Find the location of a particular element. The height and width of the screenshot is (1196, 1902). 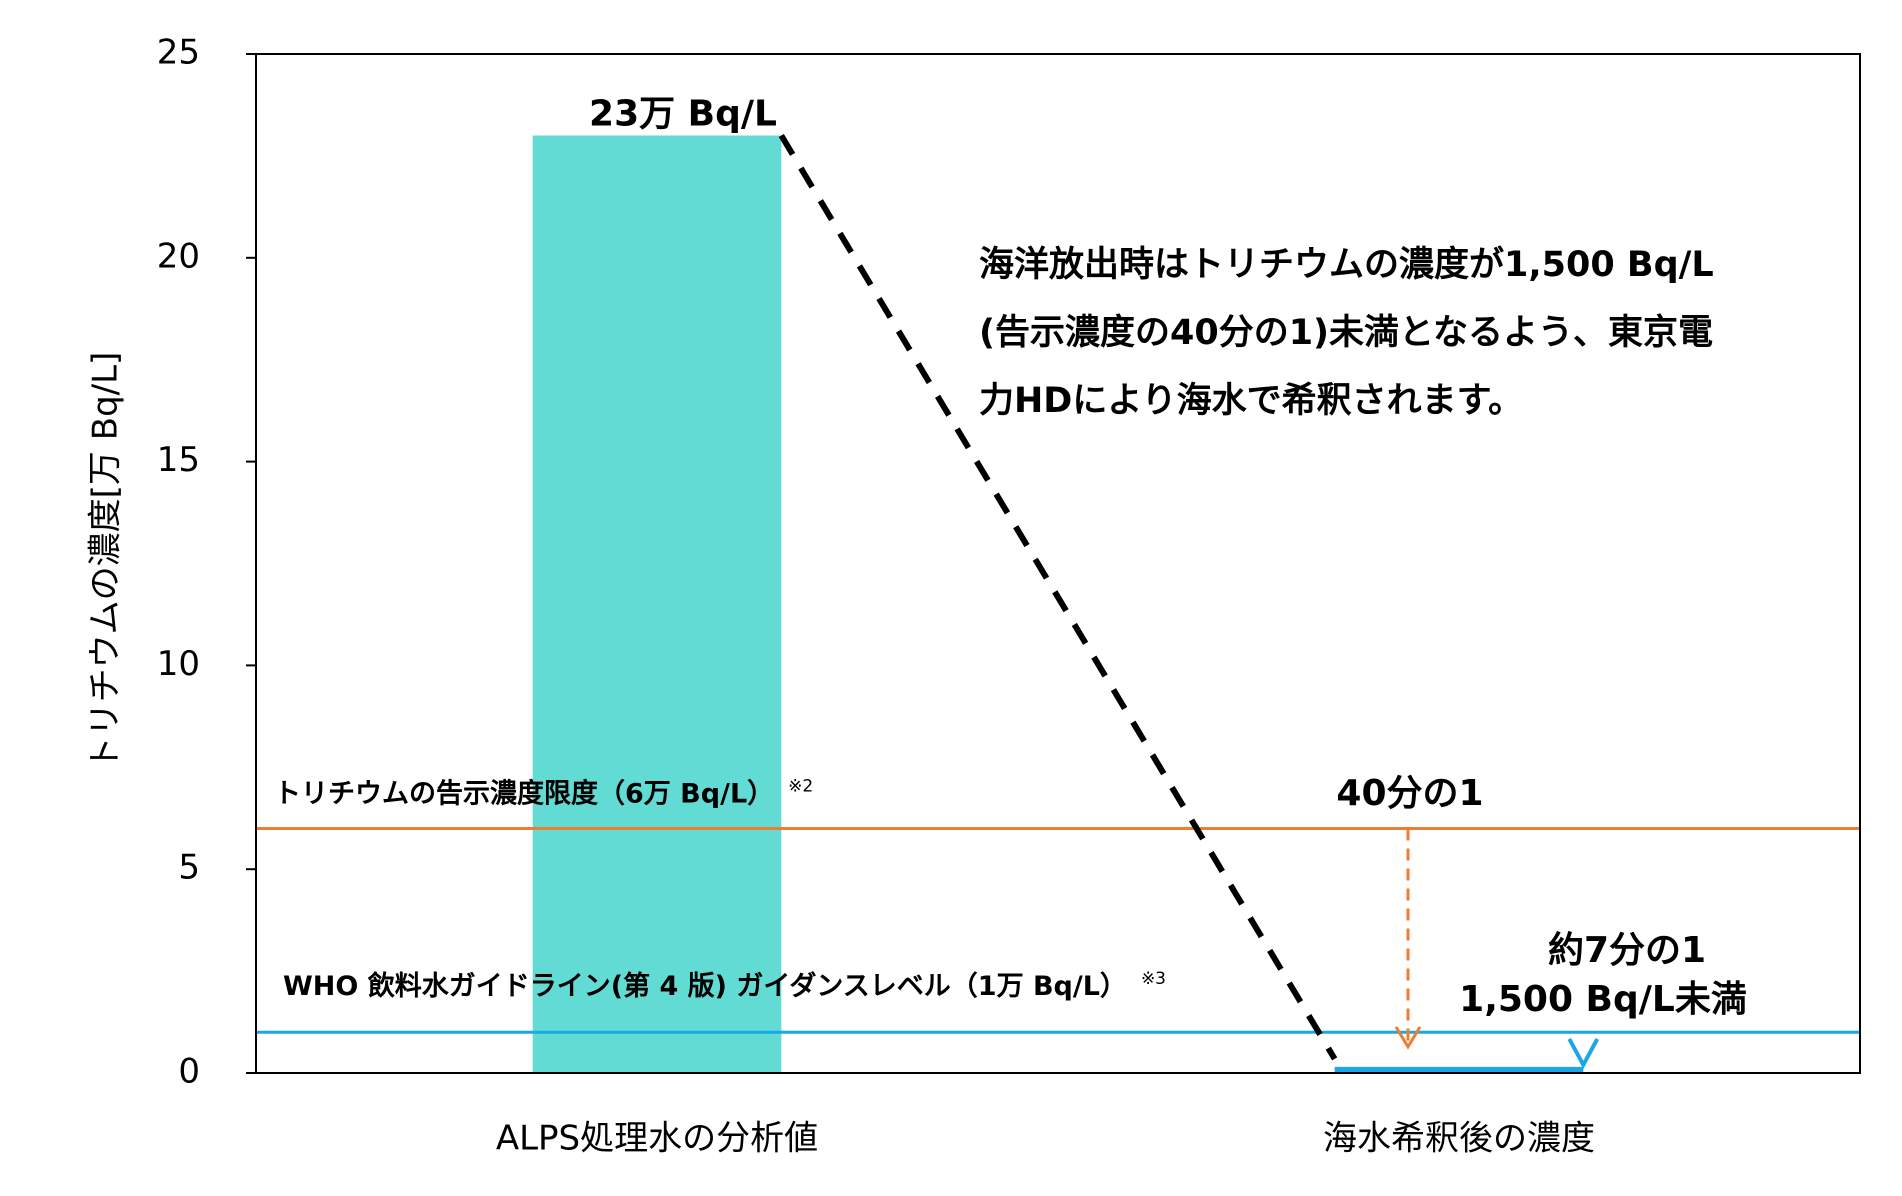

x-tick-label: ALPS処理水の分析値 is located at coordinates (657, 1139).